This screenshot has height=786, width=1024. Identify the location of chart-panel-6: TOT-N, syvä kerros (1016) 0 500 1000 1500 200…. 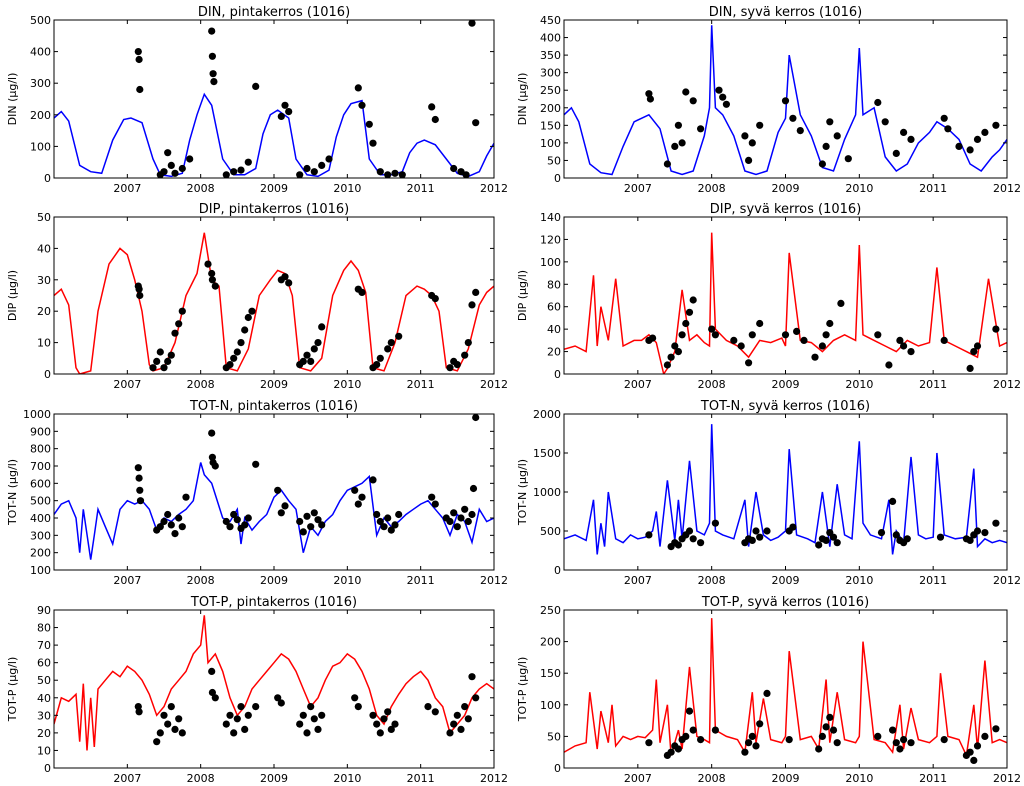
(768, 493).